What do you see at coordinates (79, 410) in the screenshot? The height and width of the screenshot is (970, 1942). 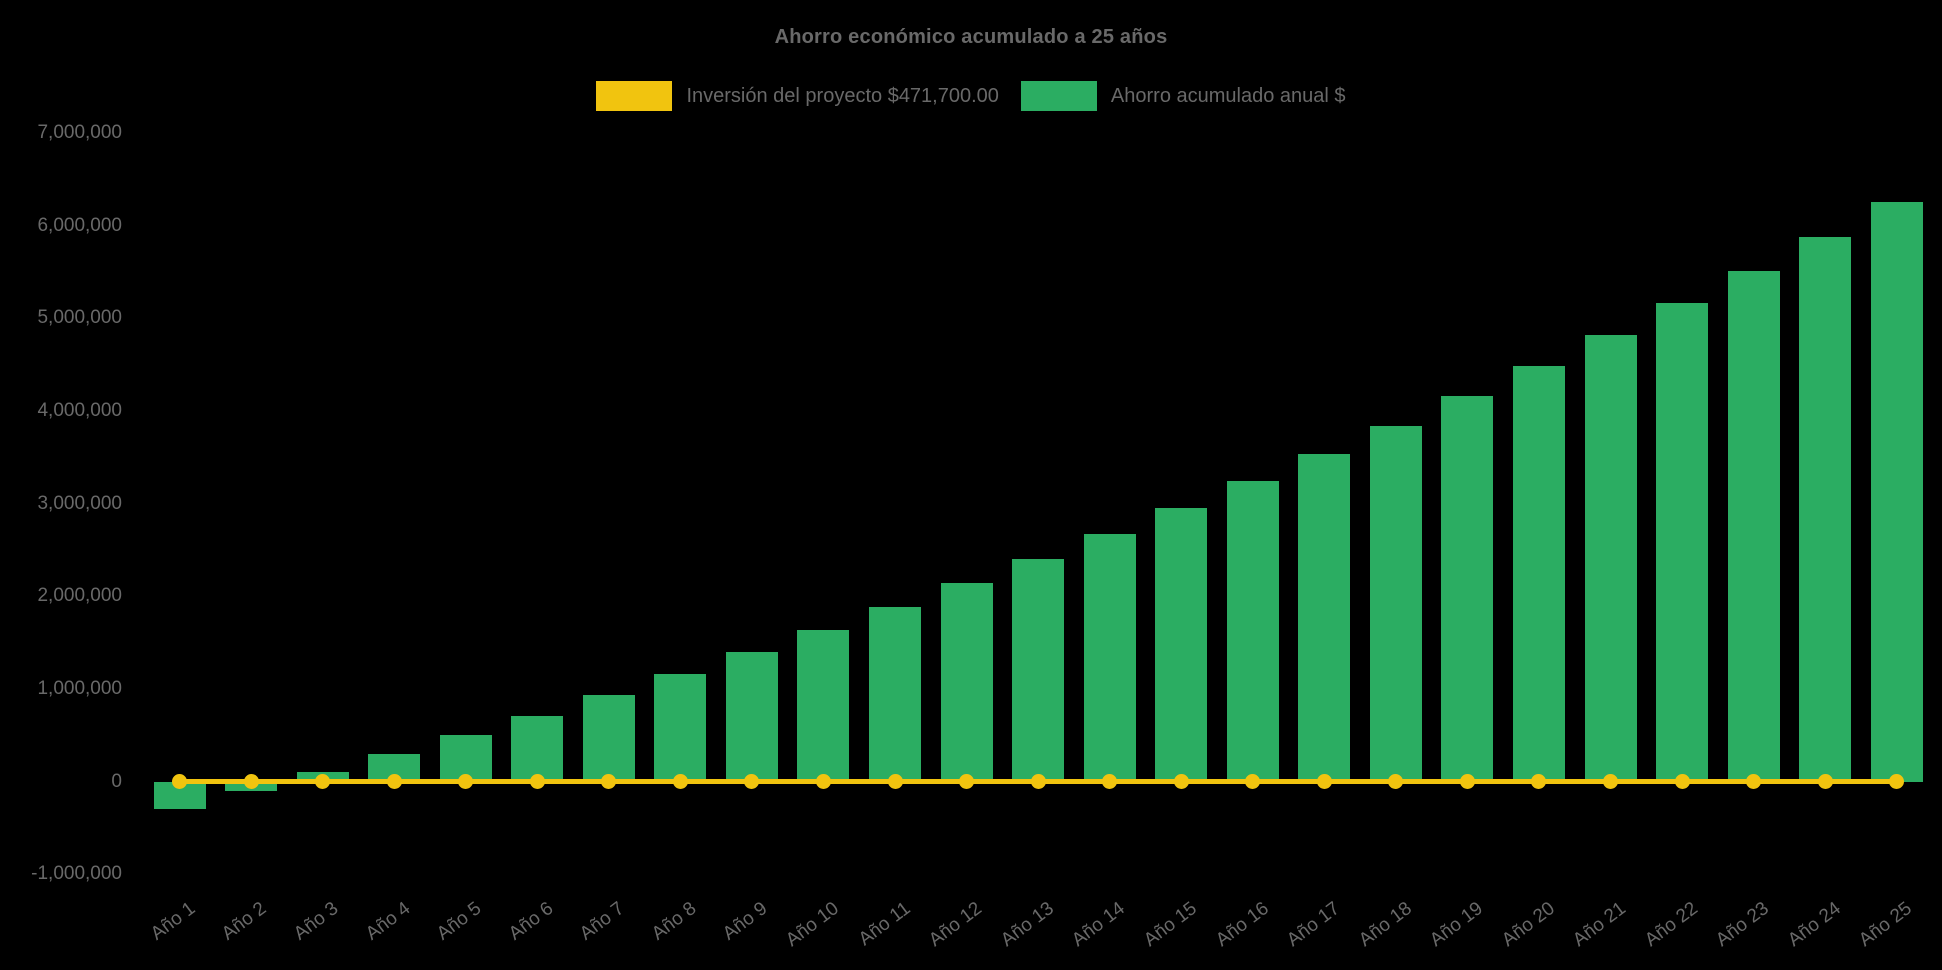 I see `y-axis-tick-label: 4,000,000` at bounding box center [79, 410].